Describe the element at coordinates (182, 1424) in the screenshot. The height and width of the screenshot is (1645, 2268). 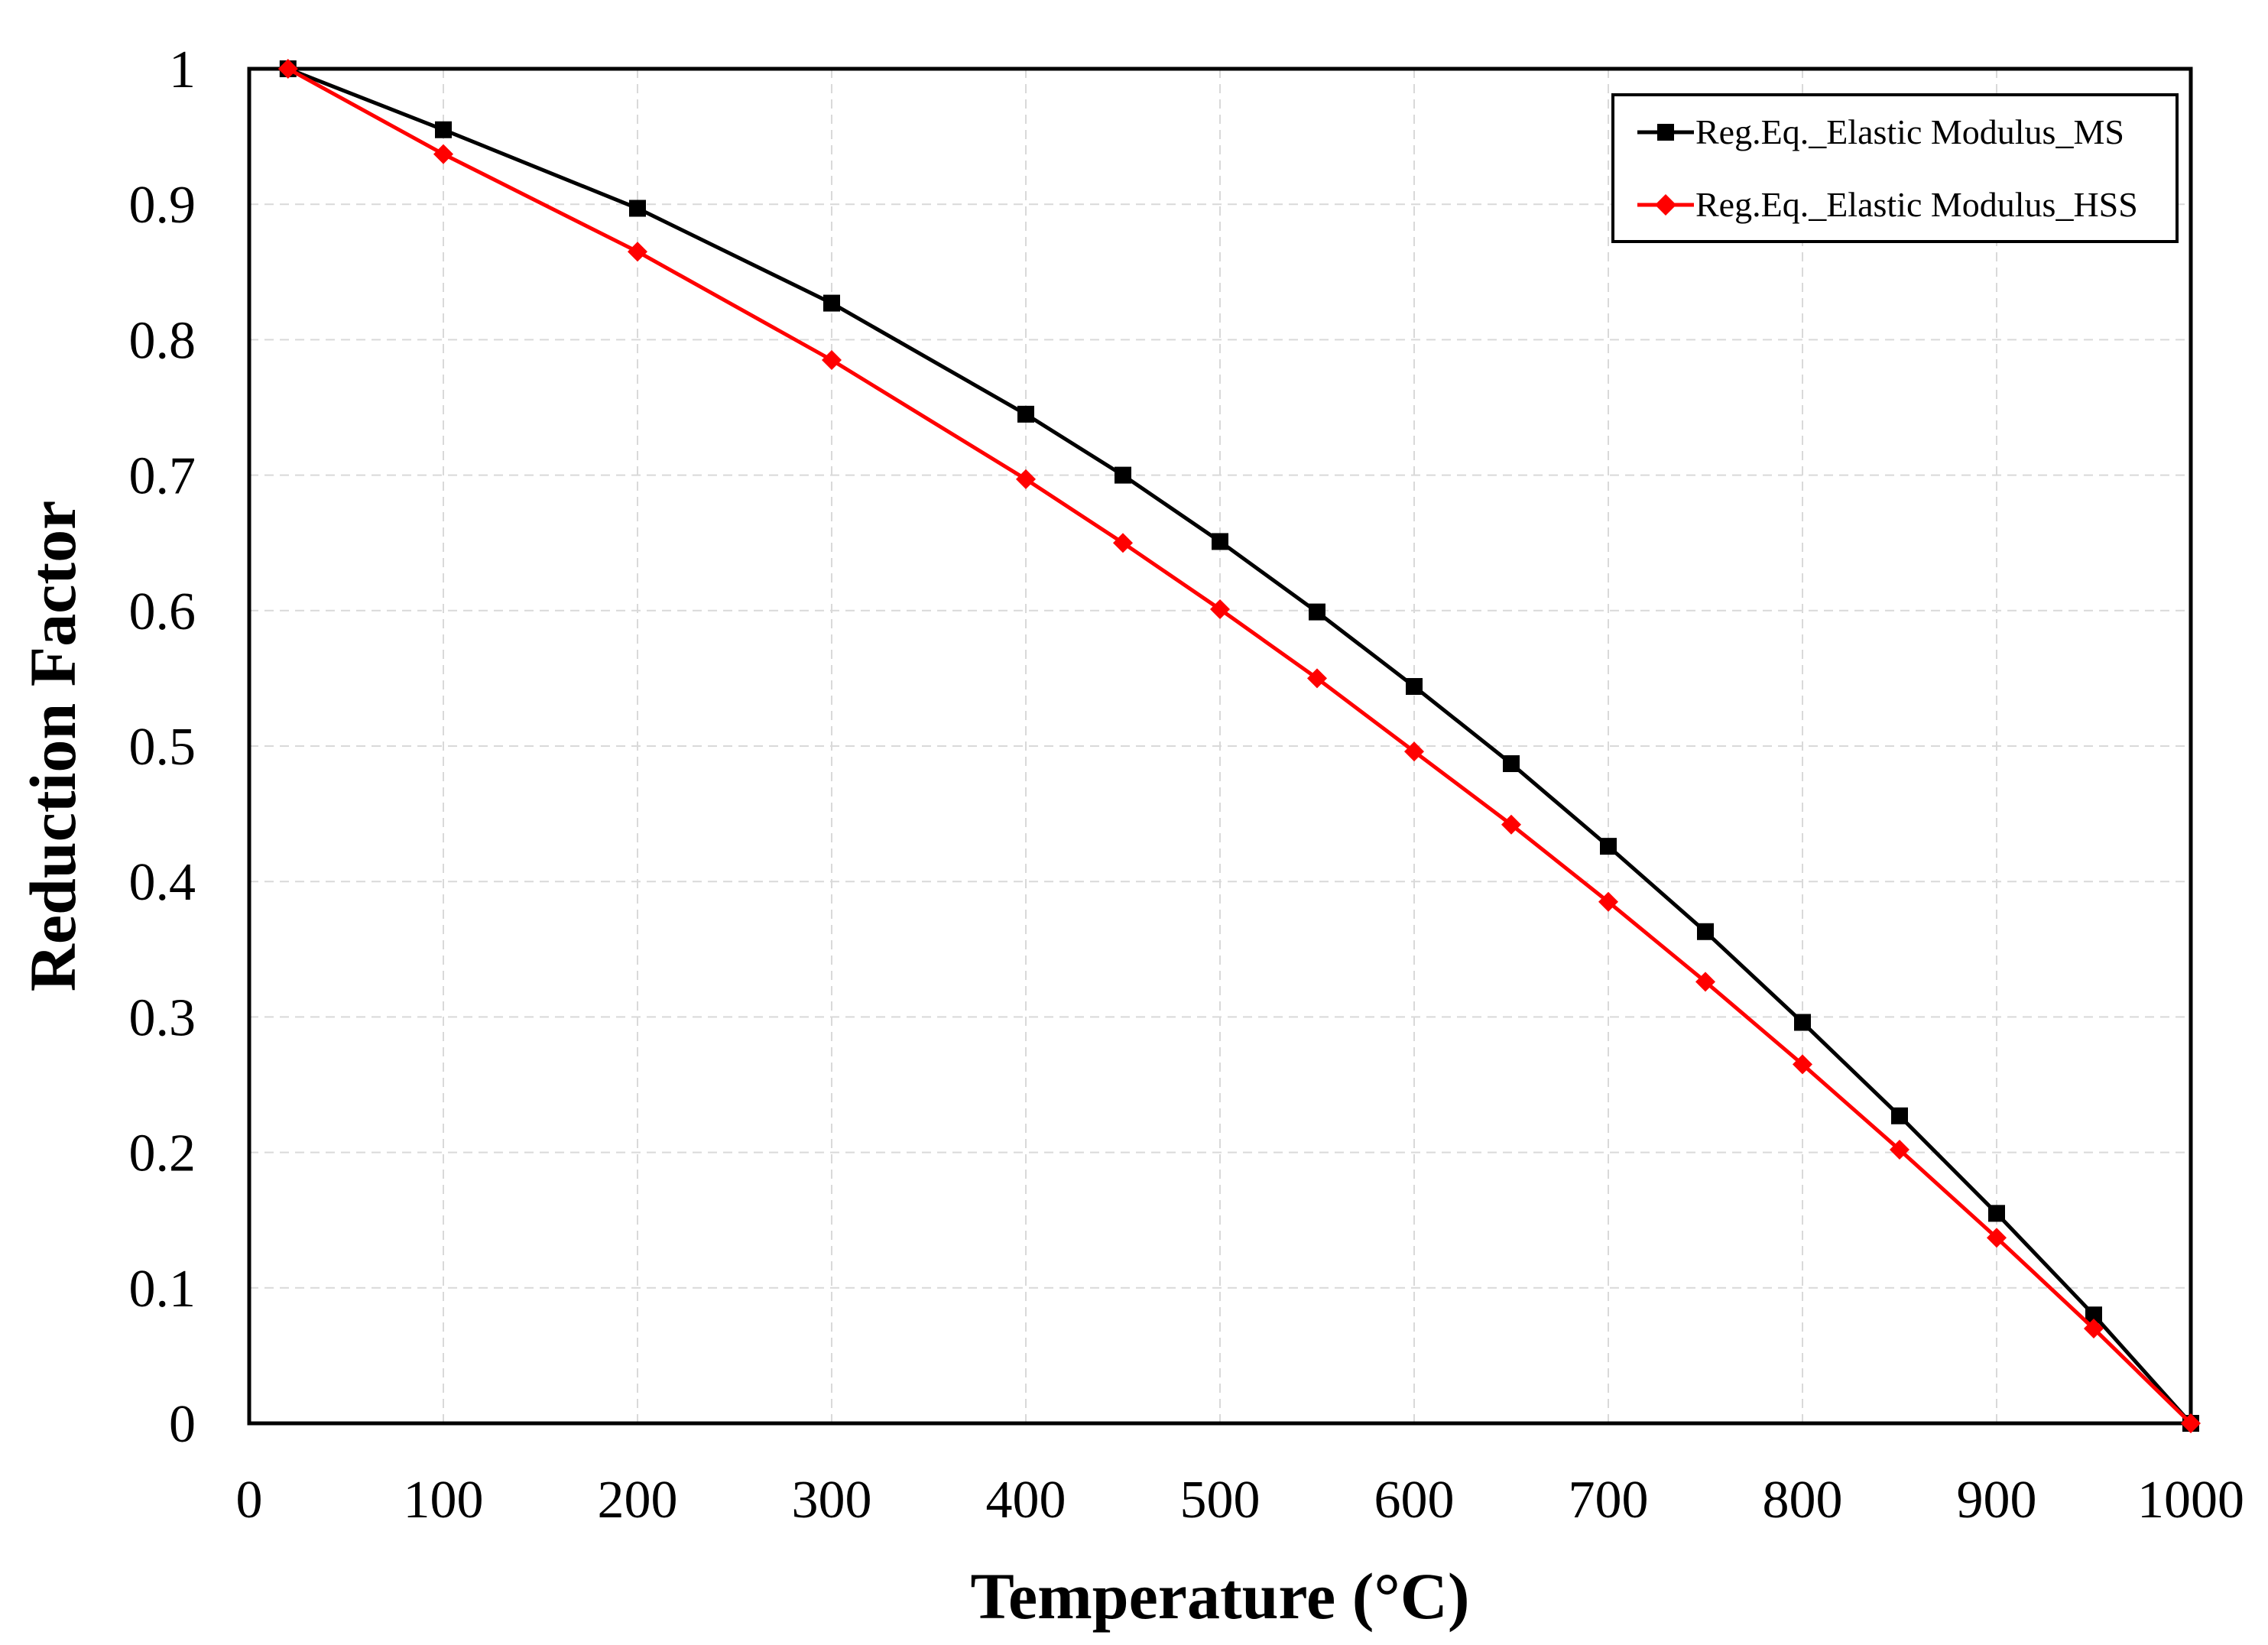
I see `y-tick-label: 0` at that location.